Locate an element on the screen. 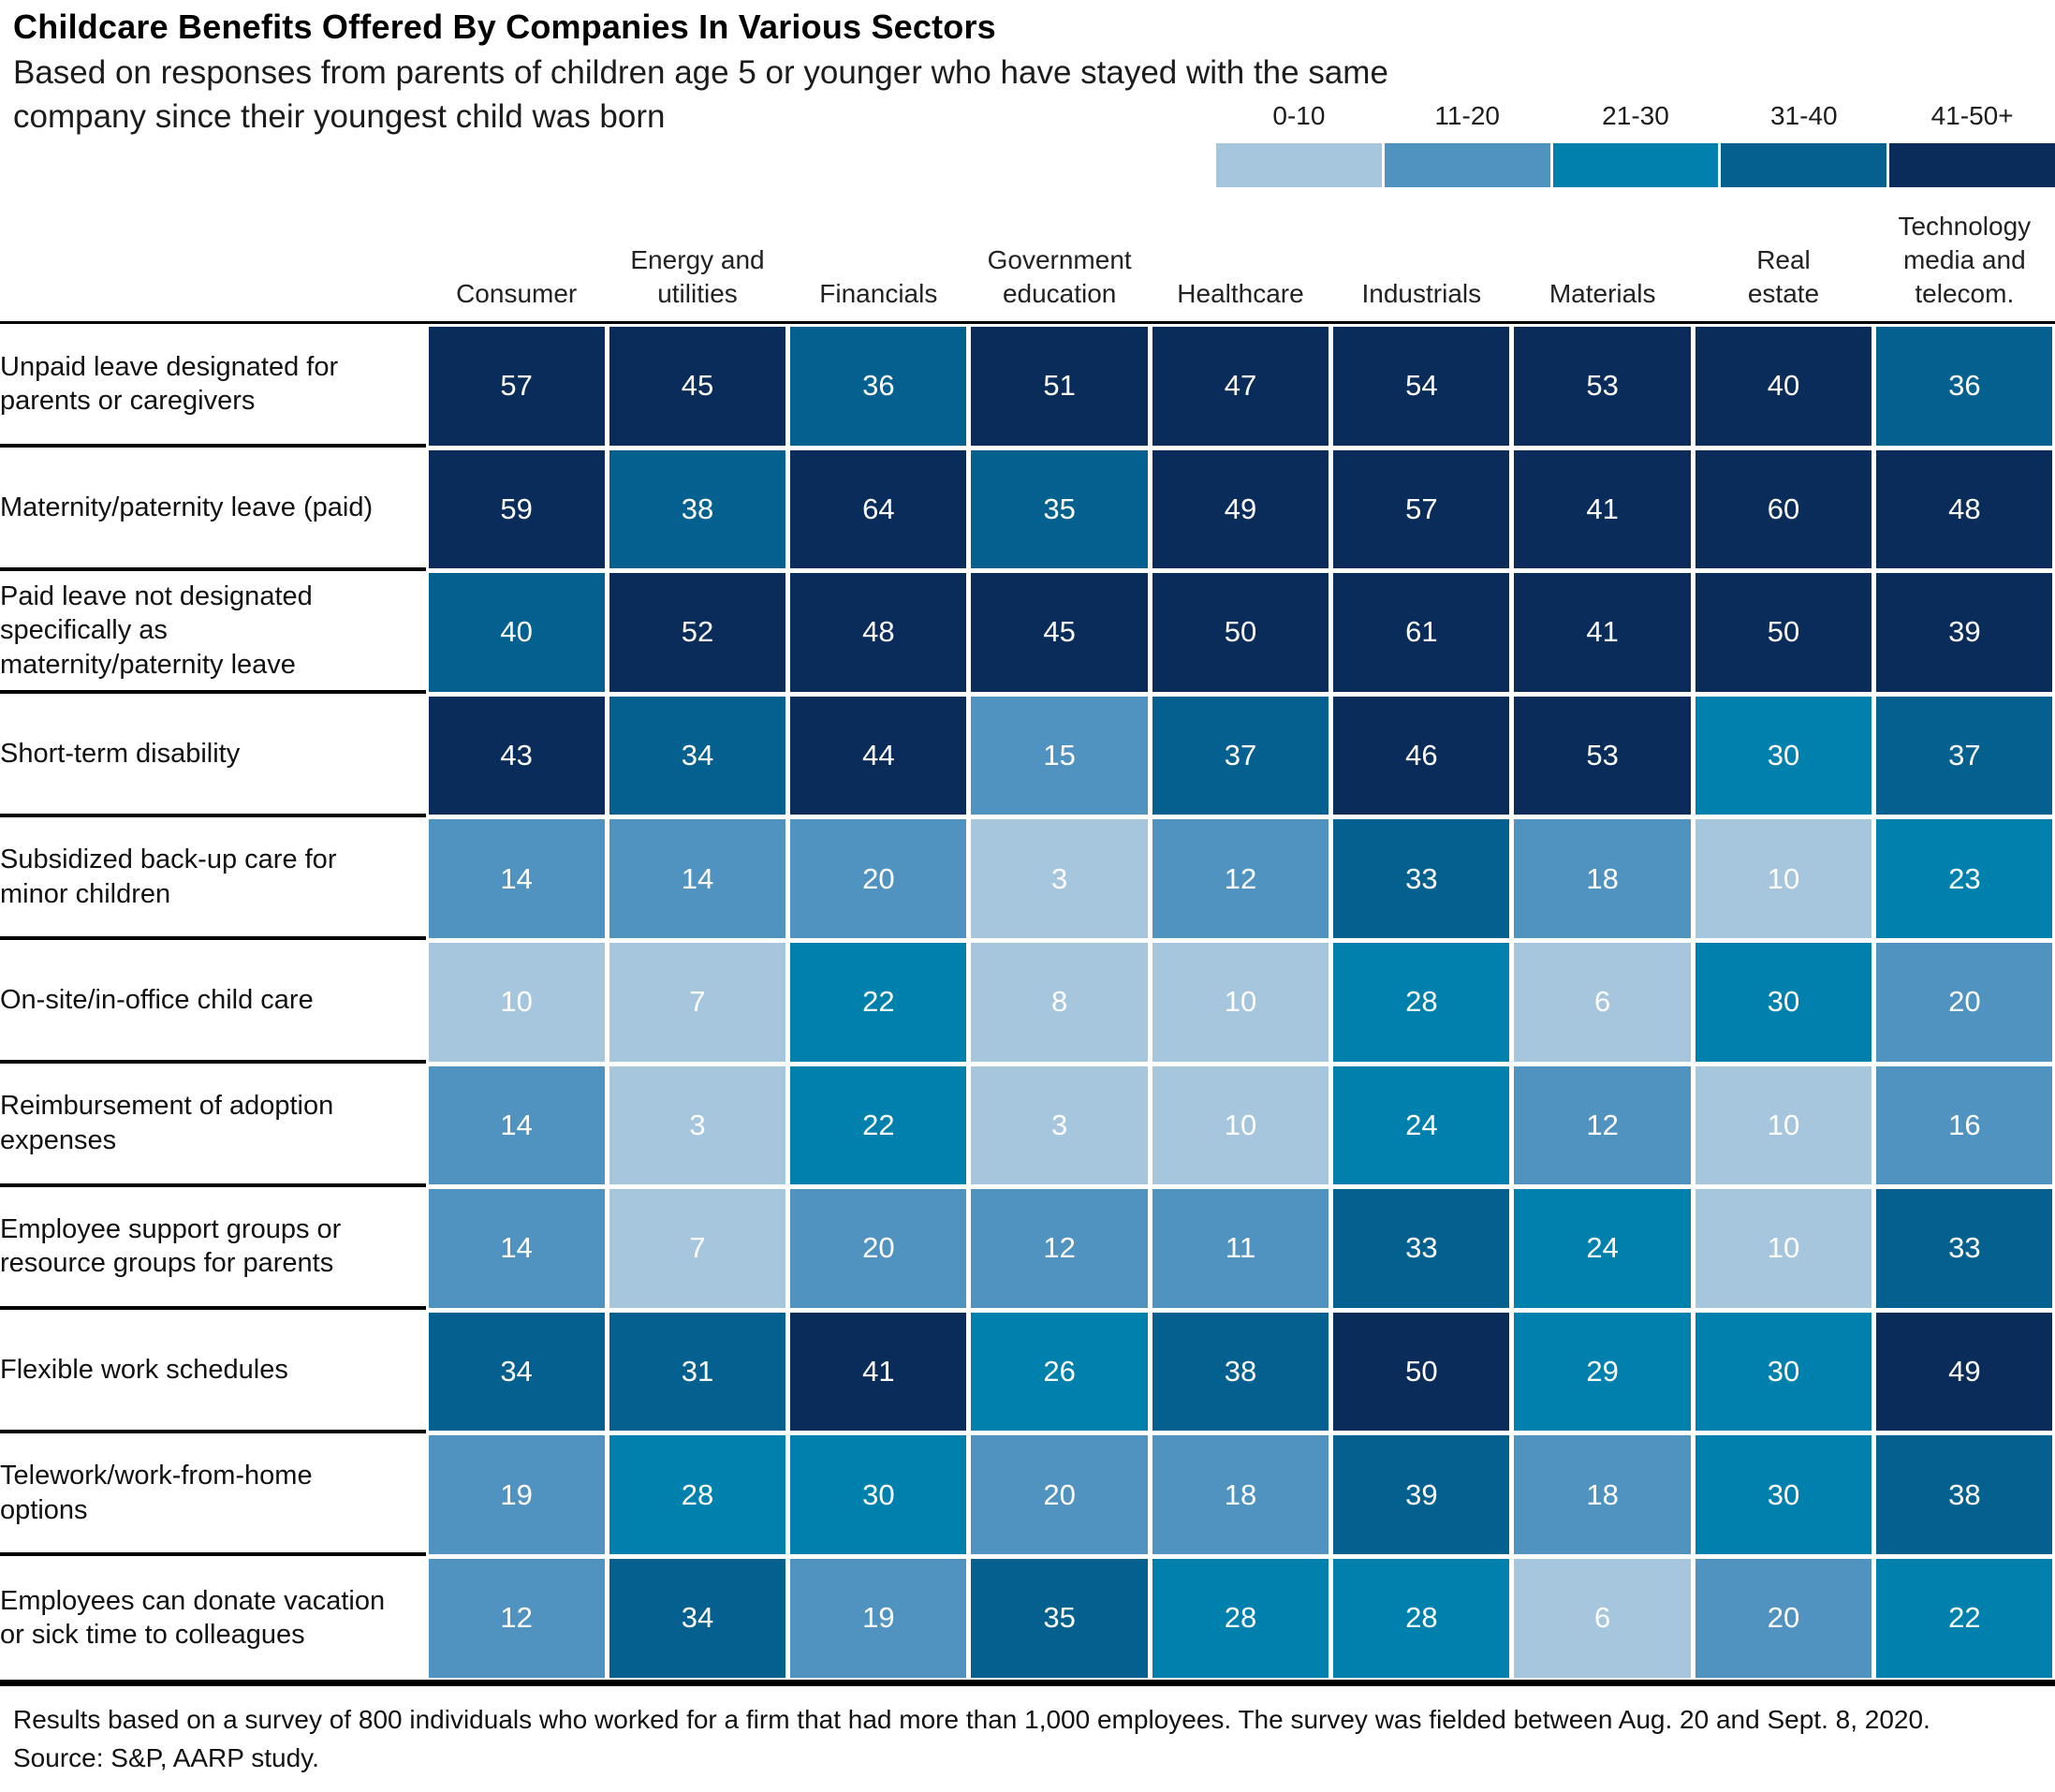  heatmap-cell: 24 is located at coordinates (1421, 1125).